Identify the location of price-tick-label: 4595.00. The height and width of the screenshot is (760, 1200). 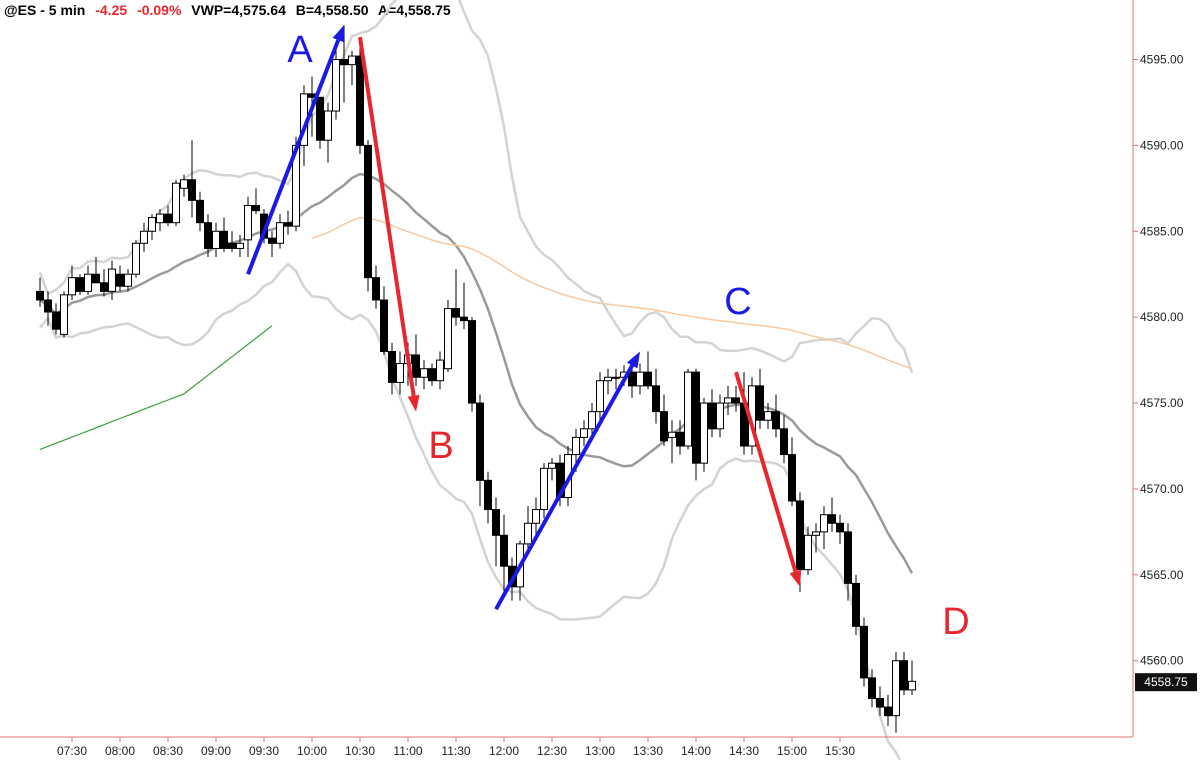
(1162, 60).